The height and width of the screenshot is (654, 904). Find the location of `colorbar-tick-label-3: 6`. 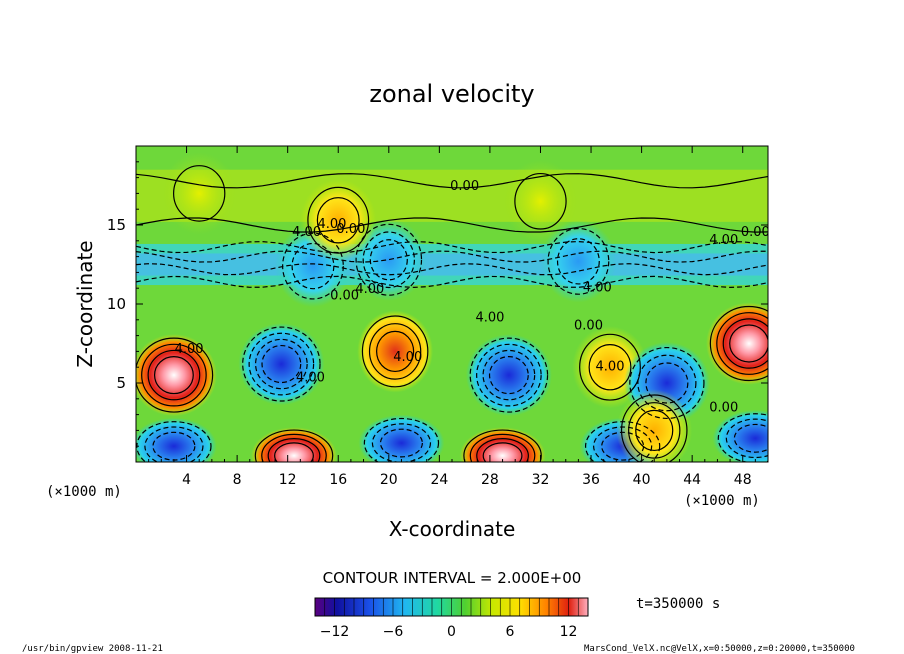

colorbar-tick-label-3: 6 is located at coordinates (510, 632).